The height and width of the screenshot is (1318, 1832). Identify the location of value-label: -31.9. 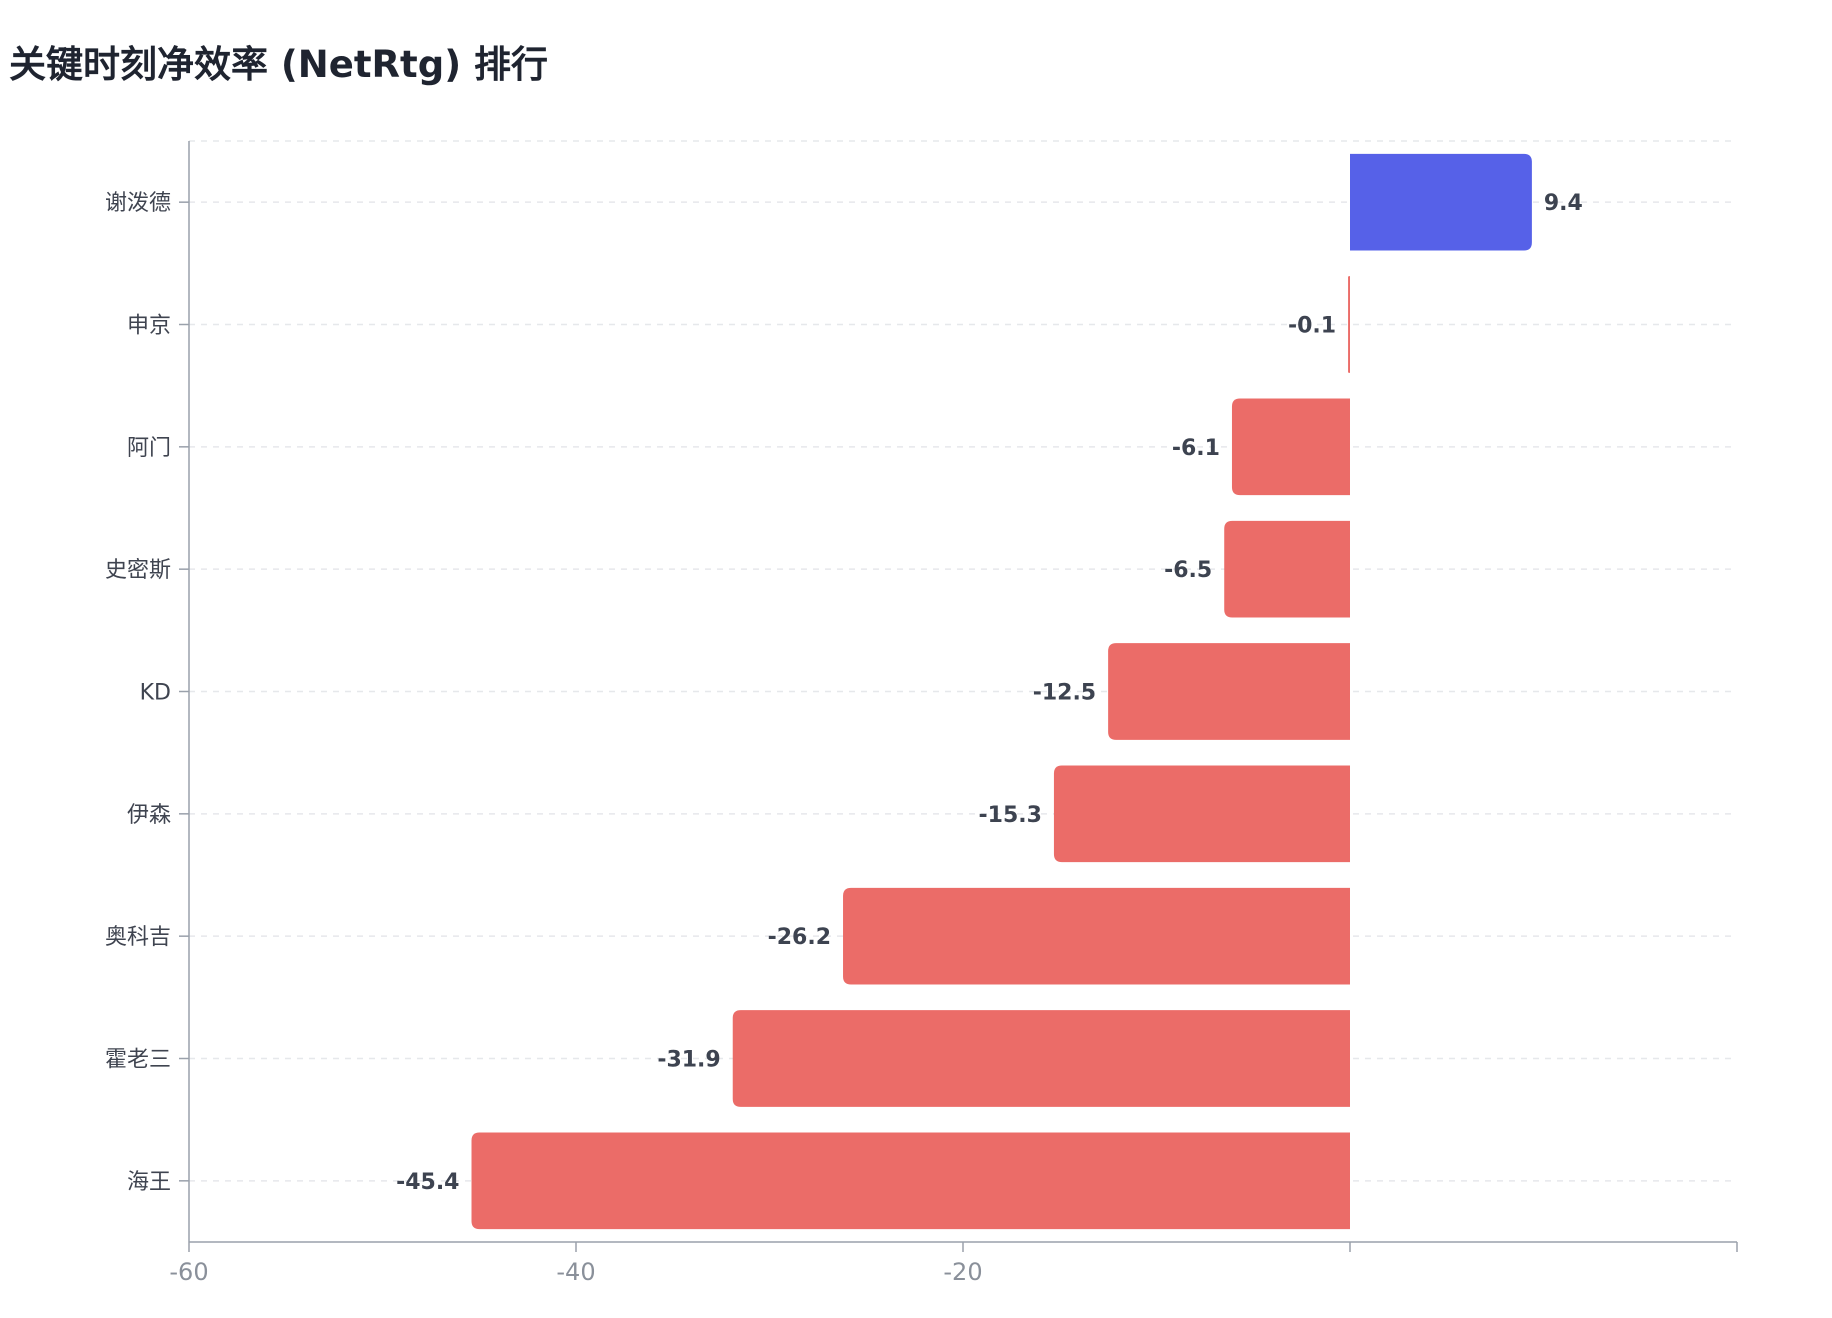
(688, 1060).